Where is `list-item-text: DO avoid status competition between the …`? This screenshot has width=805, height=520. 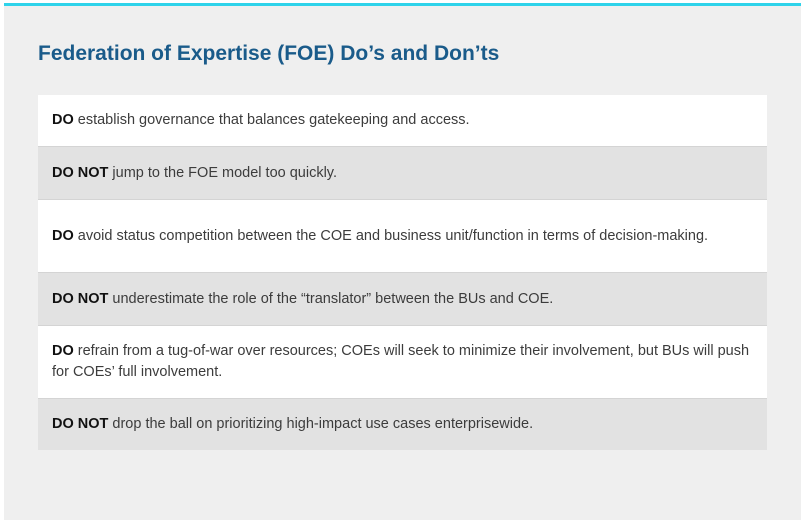 list-item-text: DO avoid status competition between the … is located at coordinates (380, 236).